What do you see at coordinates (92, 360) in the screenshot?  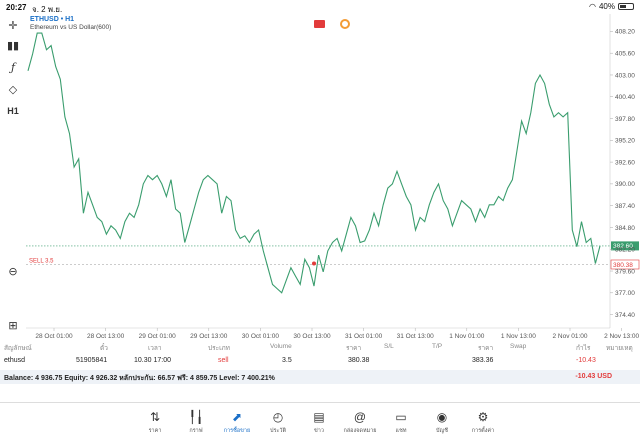 I see `row-ticket: 51905841` at bounding box center [92, 360].